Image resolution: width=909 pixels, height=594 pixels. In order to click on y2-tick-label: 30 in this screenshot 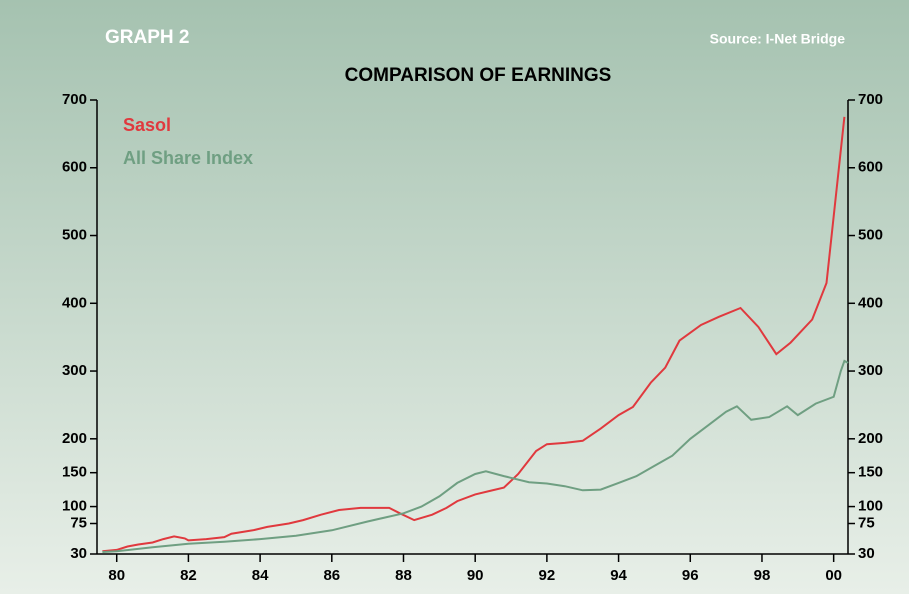, I will do `click(866, 553)`.